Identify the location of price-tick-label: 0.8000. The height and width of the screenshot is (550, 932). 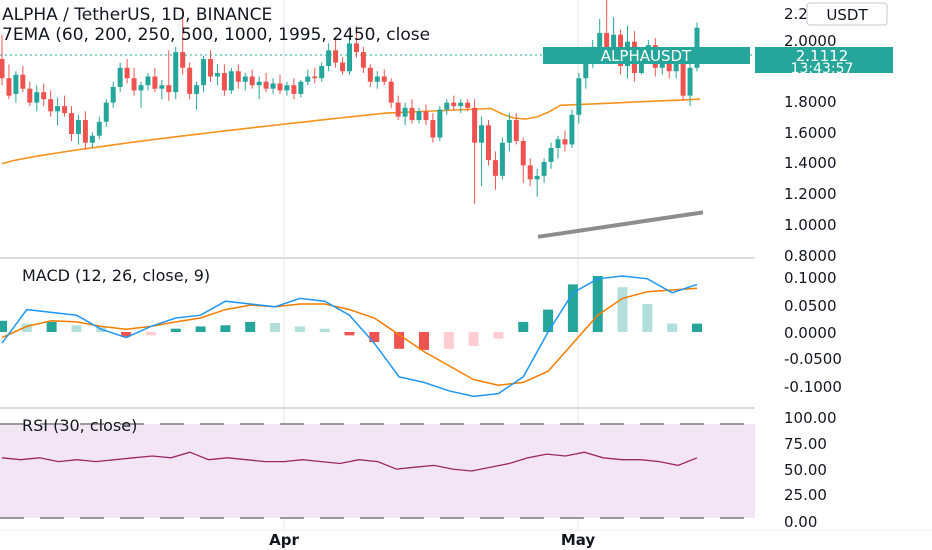
(810, 256).